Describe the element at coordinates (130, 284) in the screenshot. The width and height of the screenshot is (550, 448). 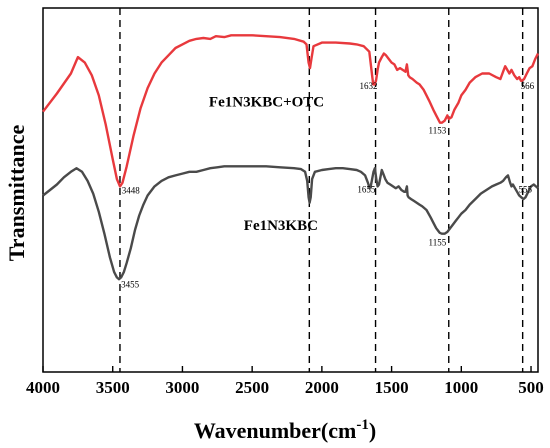
I see `peak-label: 3455` at that location.